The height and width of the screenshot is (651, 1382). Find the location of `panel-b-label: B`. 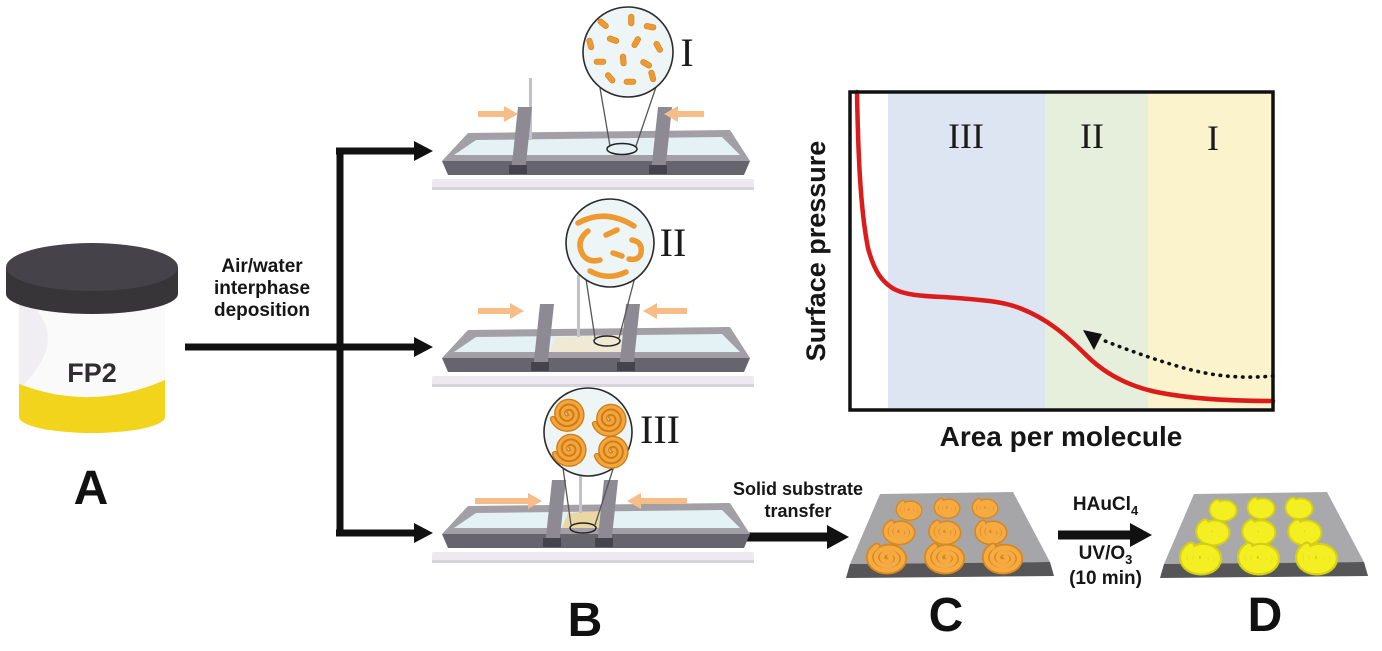

panel-b-label: B is located at coordinates (585, 620).